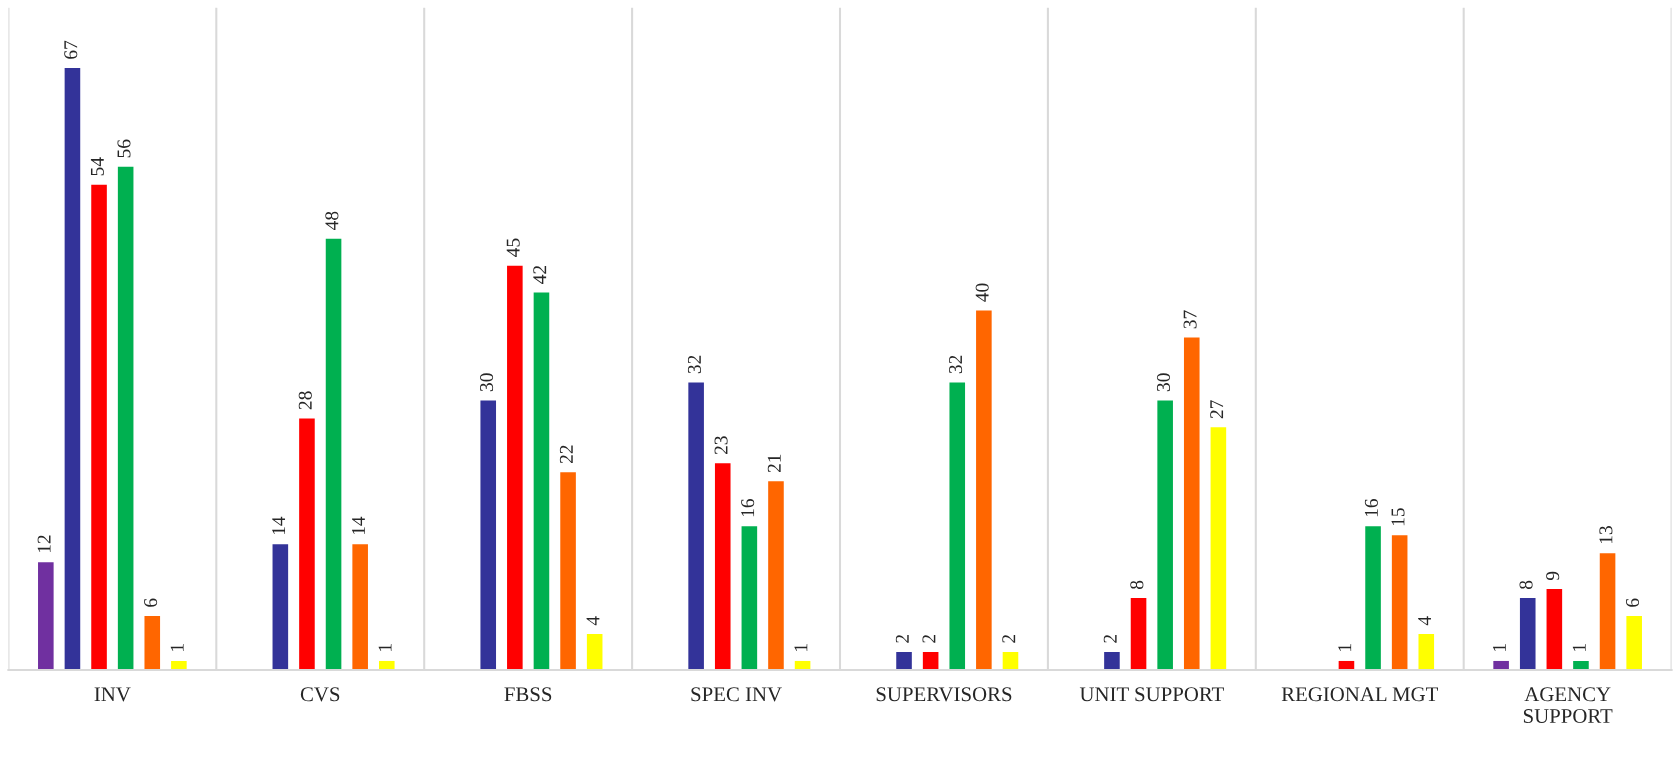  What do you see at coordinates (513, 247) in the screenshot?
I see `data-label: 45` at bounding box center [513, 247].